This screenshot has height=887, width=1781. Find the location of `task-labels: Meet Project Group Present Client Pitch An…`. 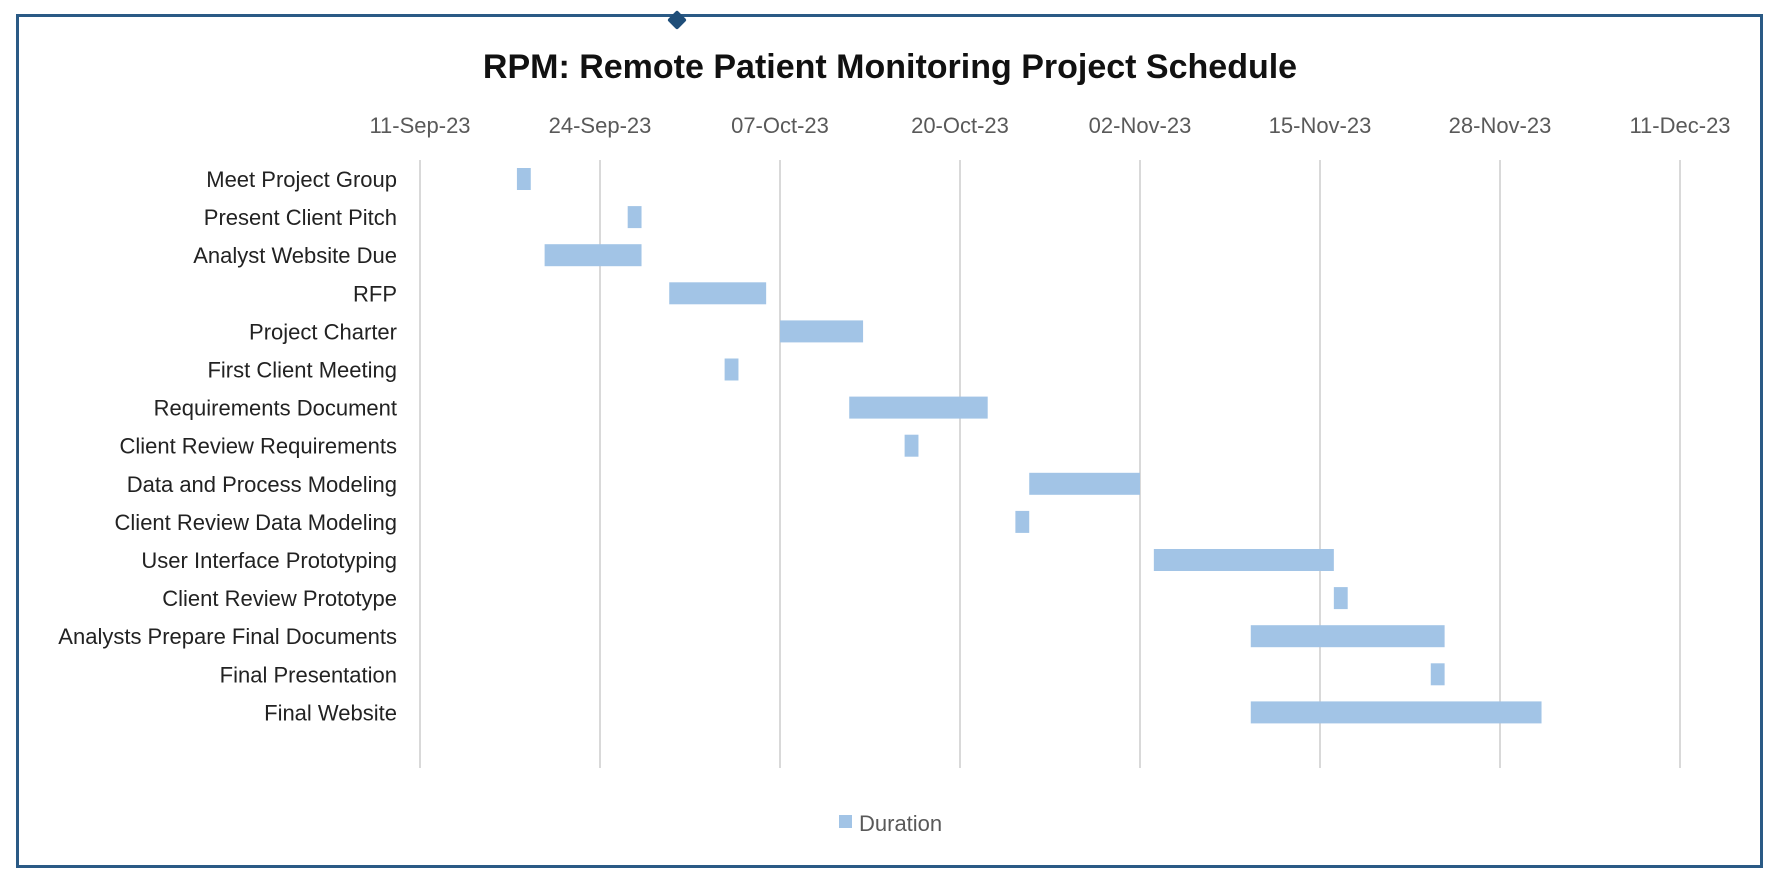

task-labels: Meet Project Group Present Client Pitch An… is located at coordinates (227, 446).